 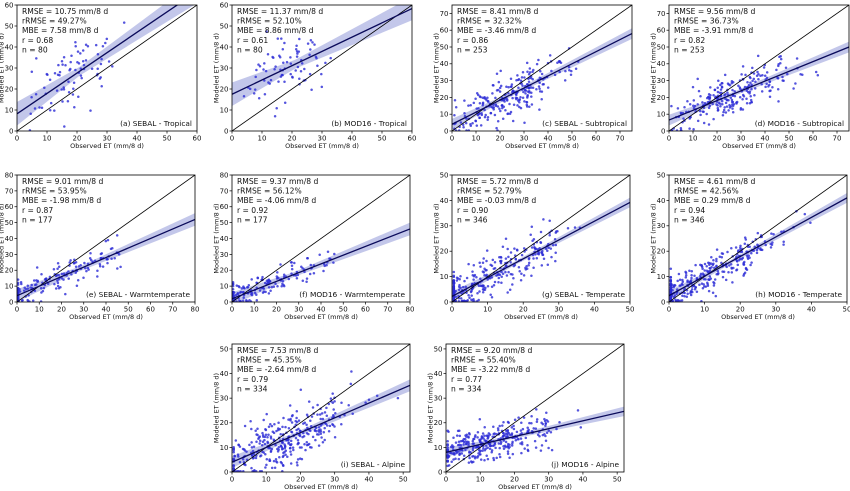 I want to click on x-axis-label: Observed ET (mm/8 d), so click(x=321, y=487).